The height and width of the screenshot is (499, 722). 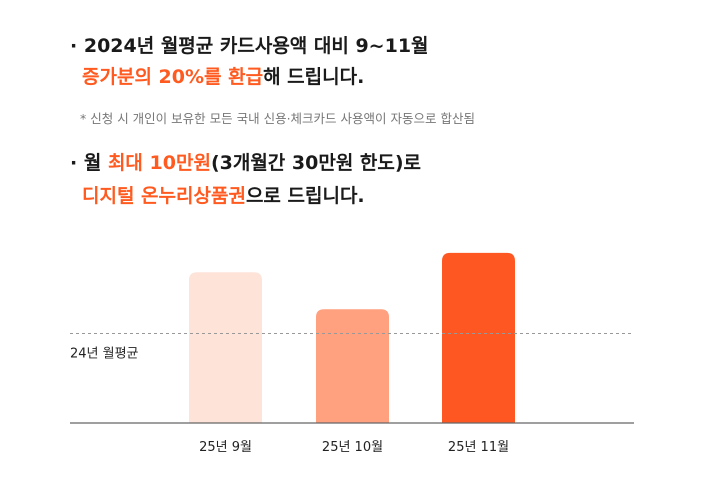 I want to click on bullet-2-line-2: 디지털 온누리상품권으로 드립니다., so click(x=223, y=194).